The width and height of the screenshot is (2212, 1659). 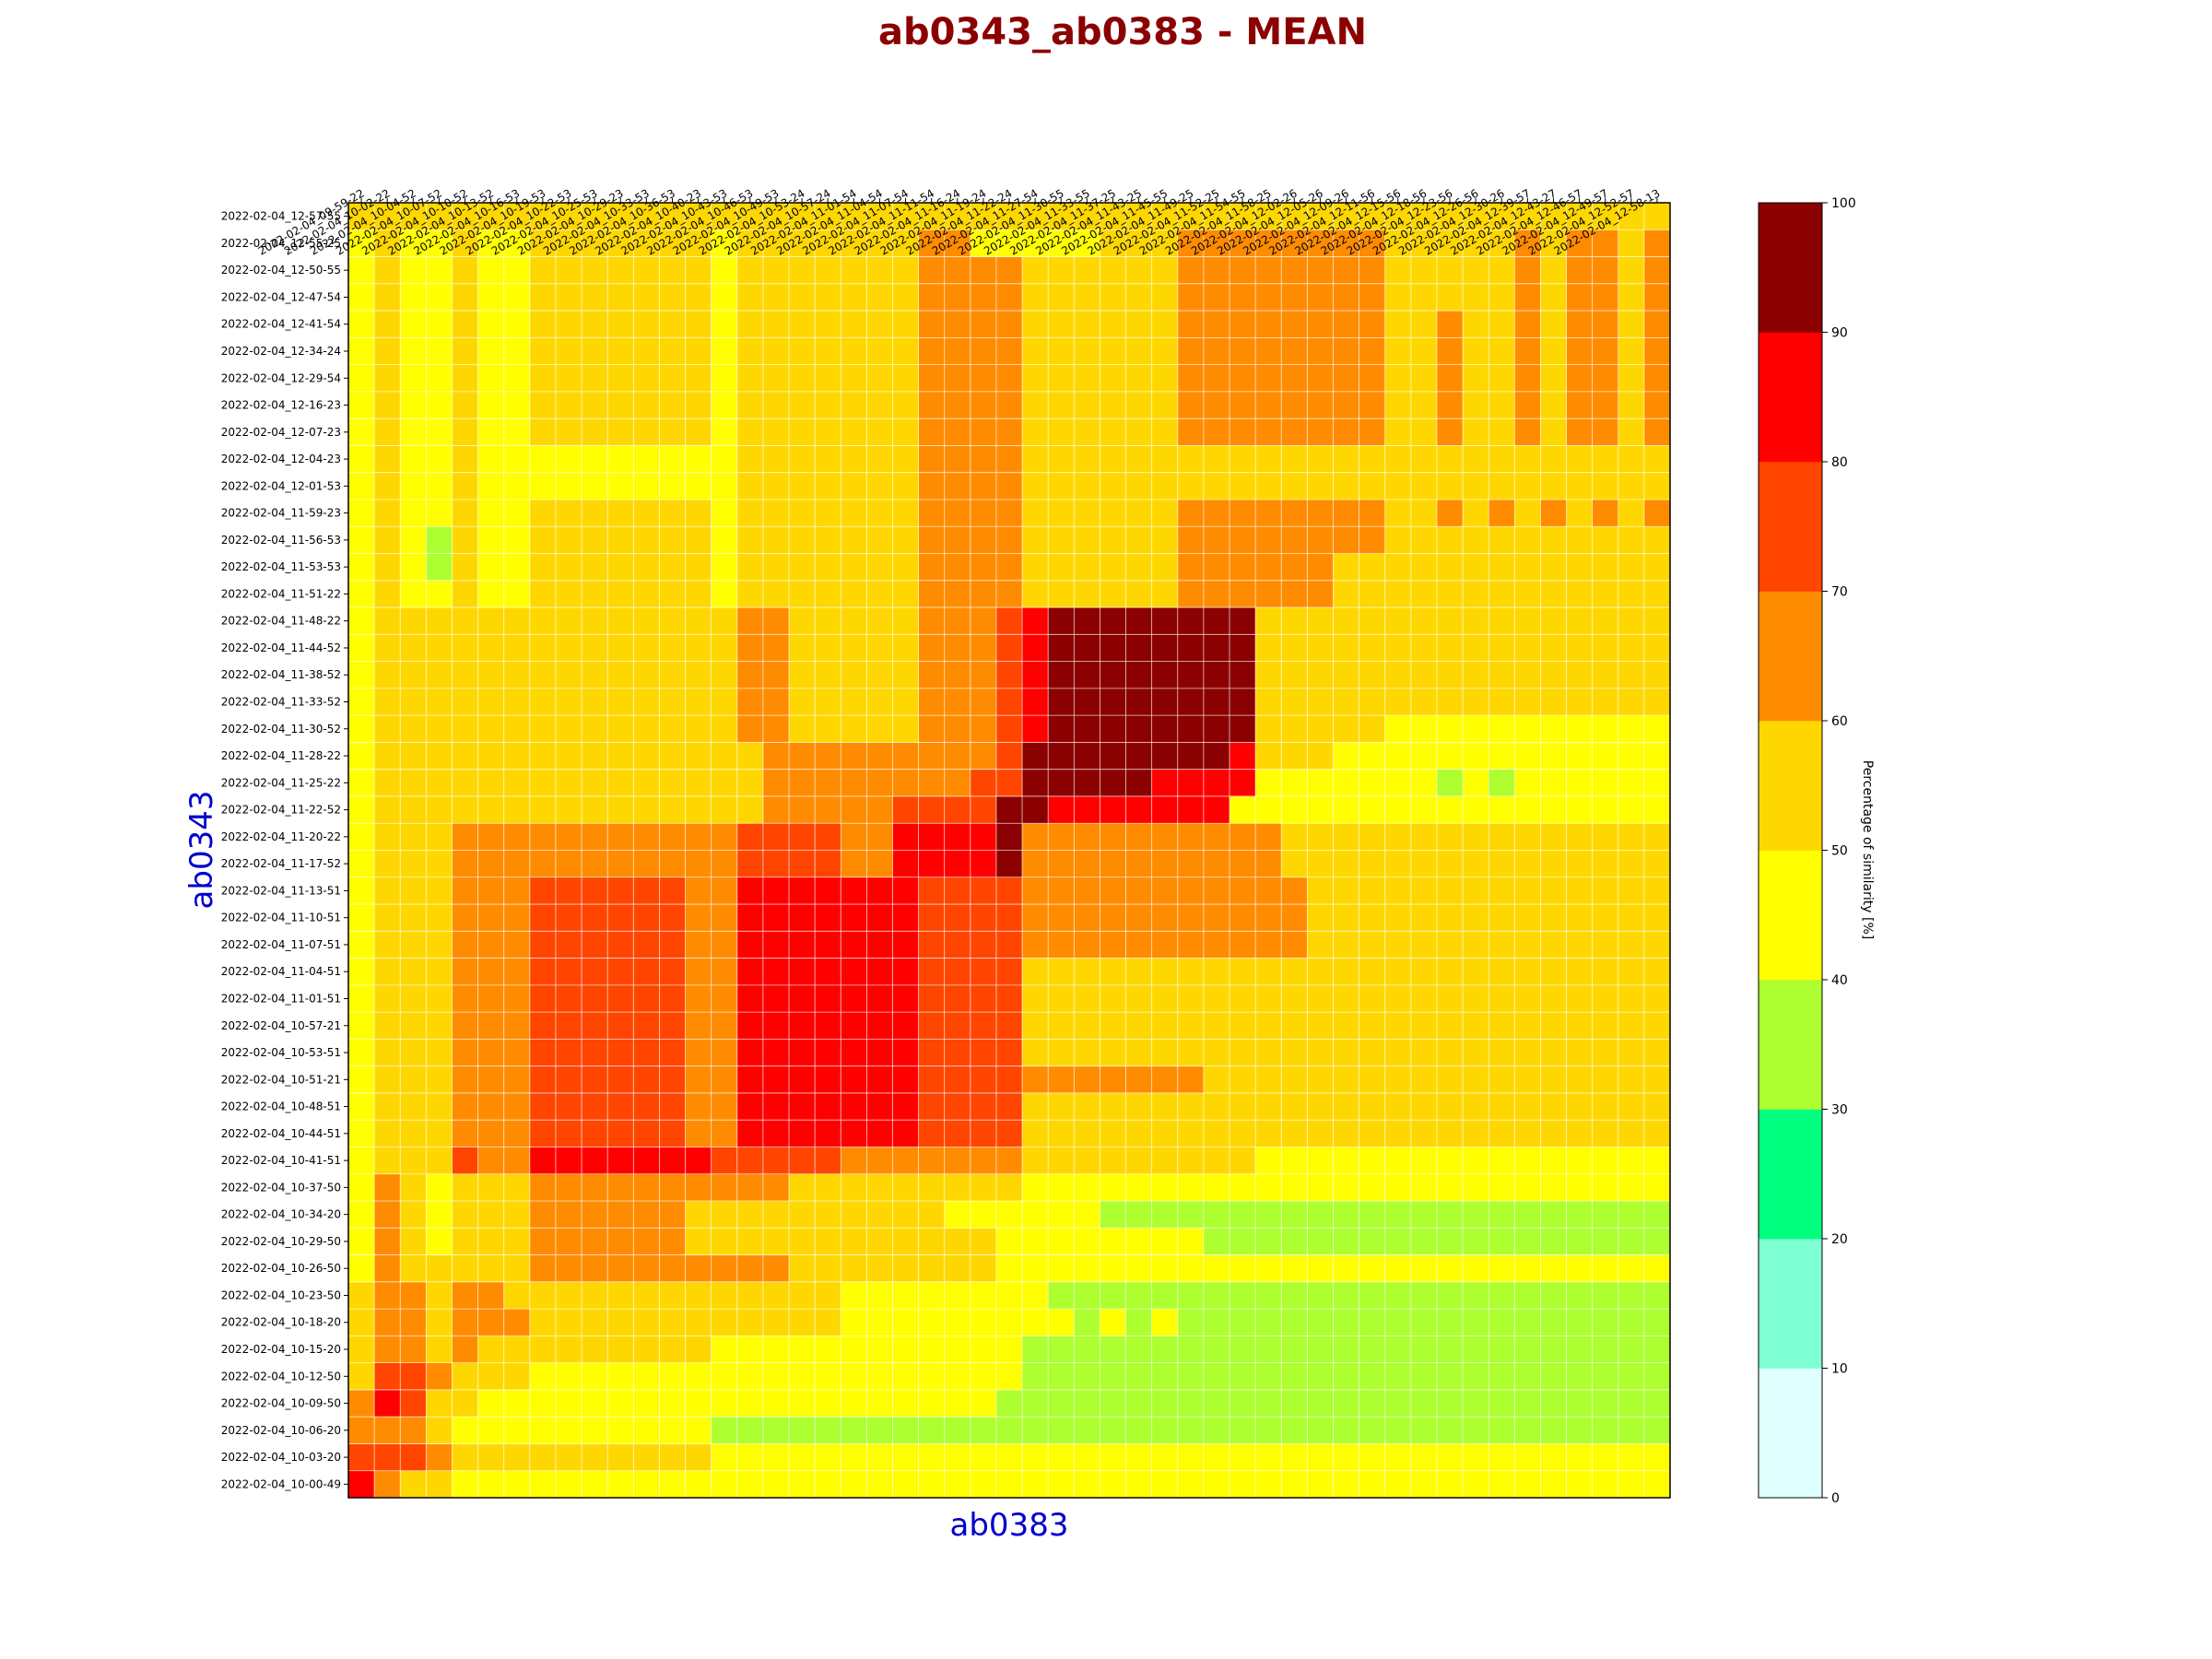 I want to click on colorbar-segment, so click(x=1790, y=1304).